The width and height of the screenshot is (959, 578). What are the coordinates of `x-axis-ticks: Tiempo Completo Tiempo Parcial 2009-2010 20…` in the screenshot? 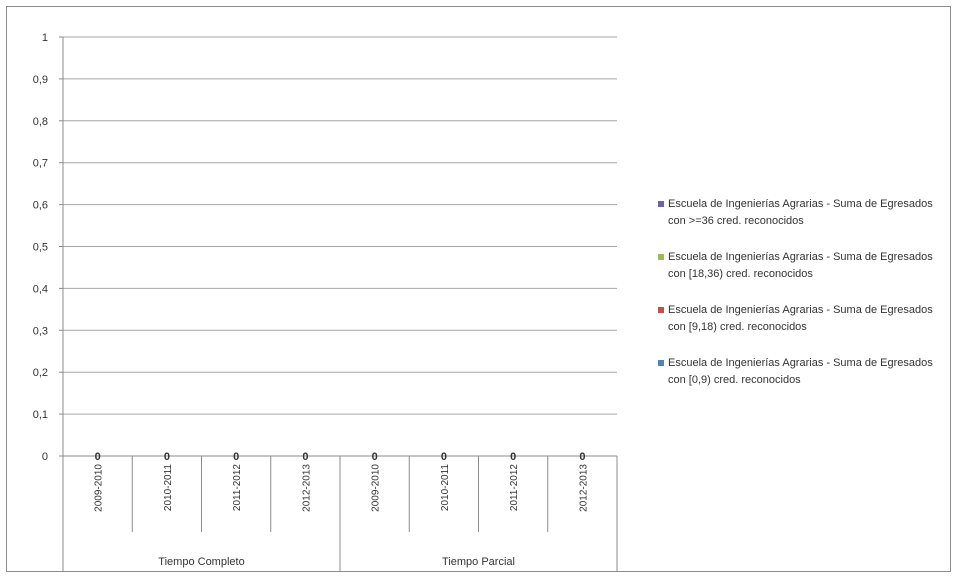 It's located at (342, 516).